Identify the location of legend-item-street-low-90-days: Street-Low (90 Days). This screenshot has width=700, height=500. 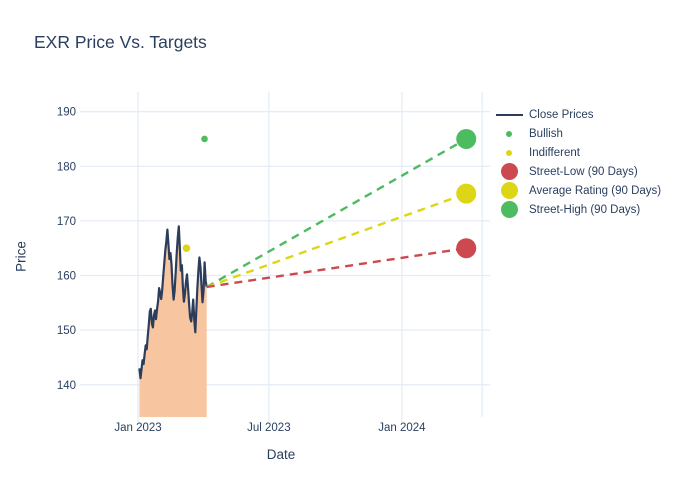
(576, 171).